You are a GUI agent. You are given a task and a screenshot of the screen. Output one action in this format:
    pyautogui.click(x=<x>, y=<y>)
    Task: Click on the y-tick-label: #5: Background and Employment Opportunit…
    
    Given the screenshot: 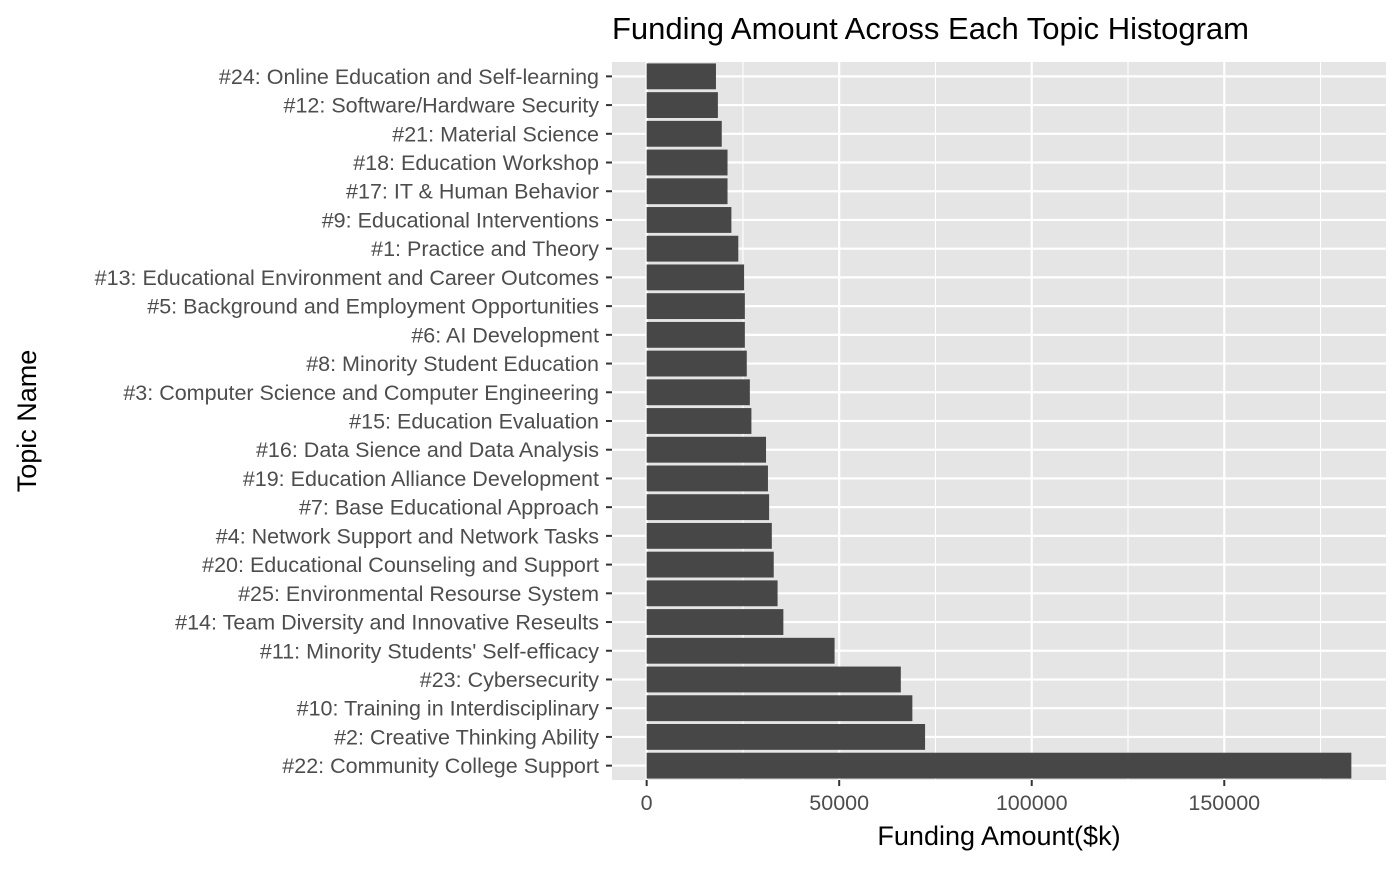 What is the action you would take?
    pyautogui.click(x=373, y=307)
    